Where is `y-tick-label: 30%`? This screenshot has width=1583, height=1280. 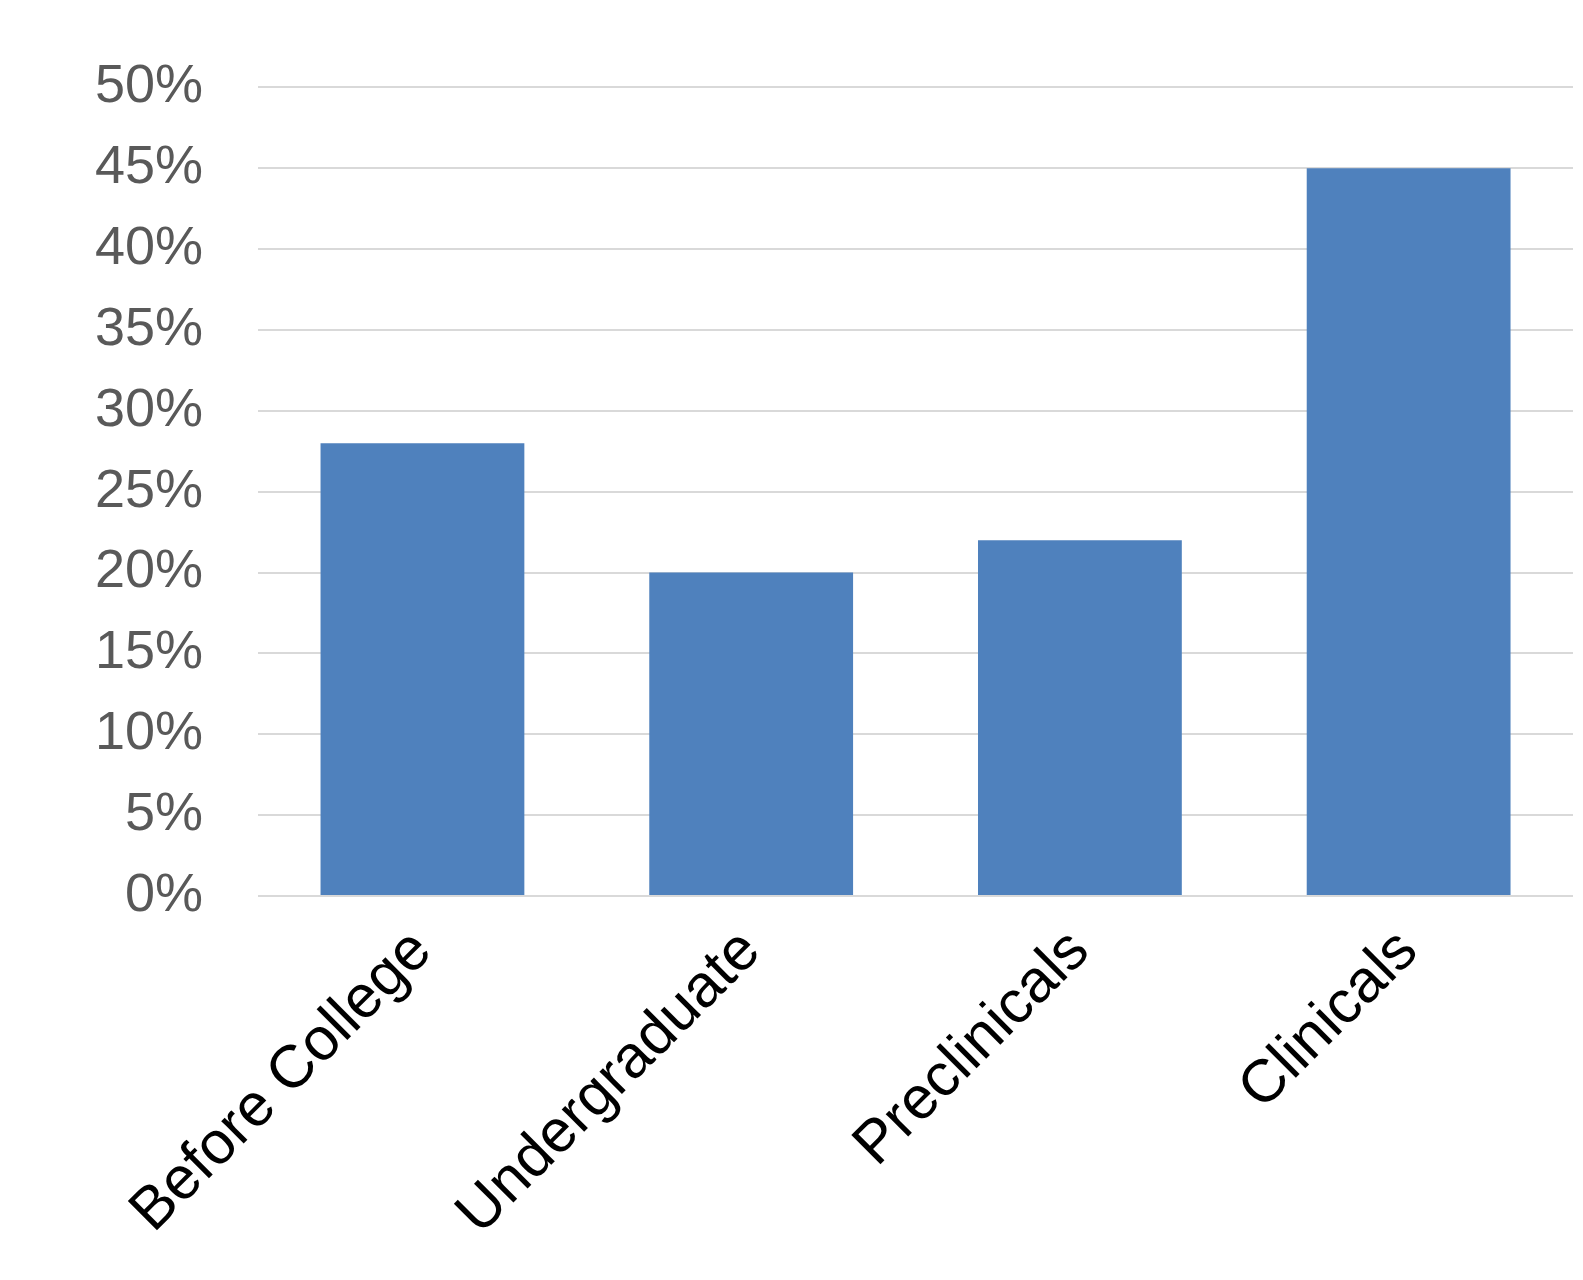 y-tick-label: 30% is located at coordinates (149, 406).